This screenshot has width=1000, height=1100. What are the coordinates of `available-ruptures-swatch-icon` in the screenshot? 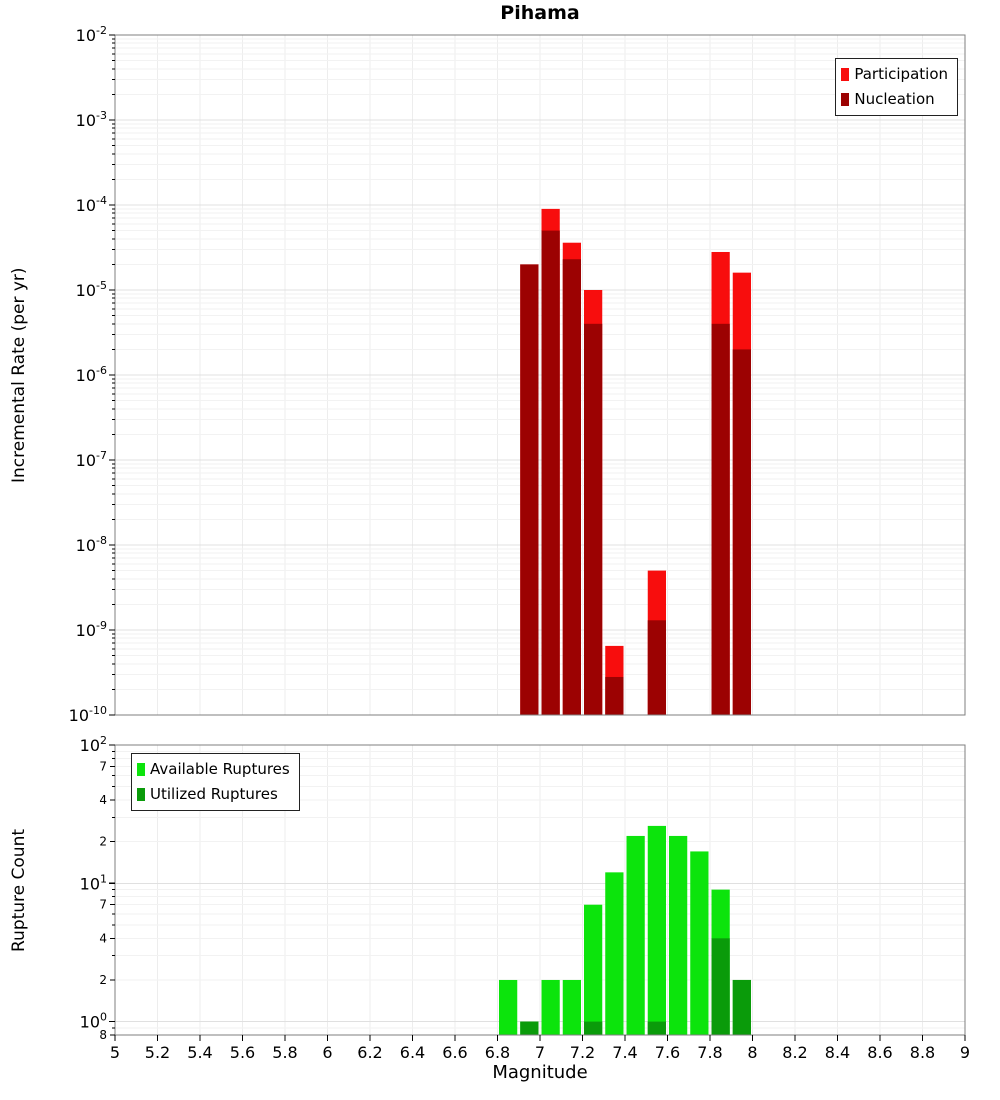 It's located at (141, 769).